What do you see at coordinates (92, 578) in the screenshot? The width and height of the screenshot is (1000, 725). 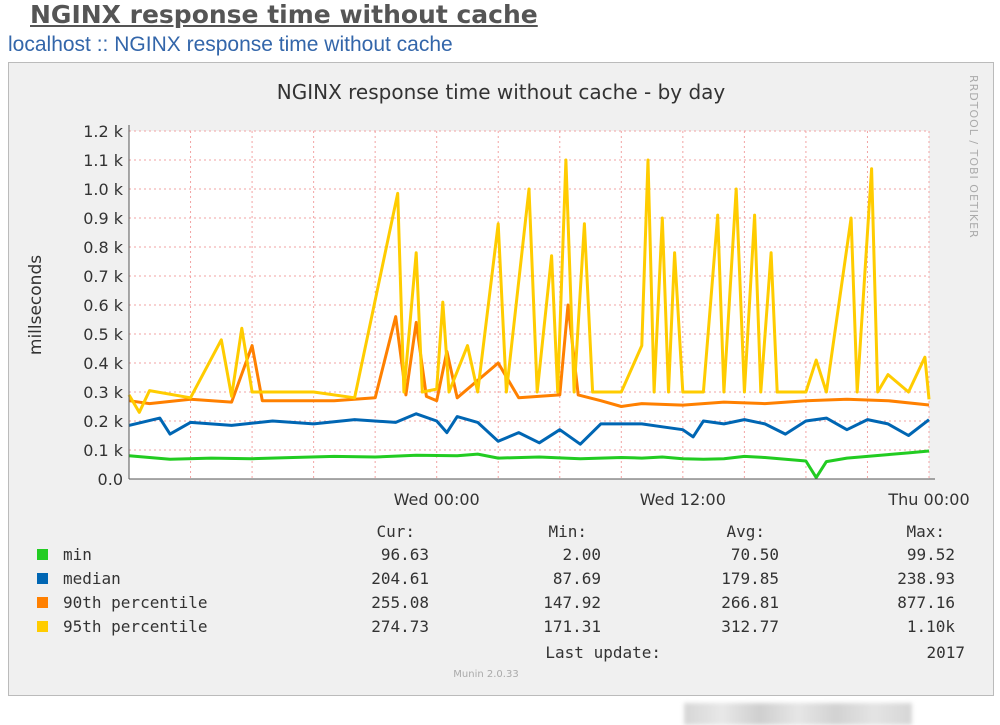 I see `legend-series-name: median` at bounding box center [92, 578].